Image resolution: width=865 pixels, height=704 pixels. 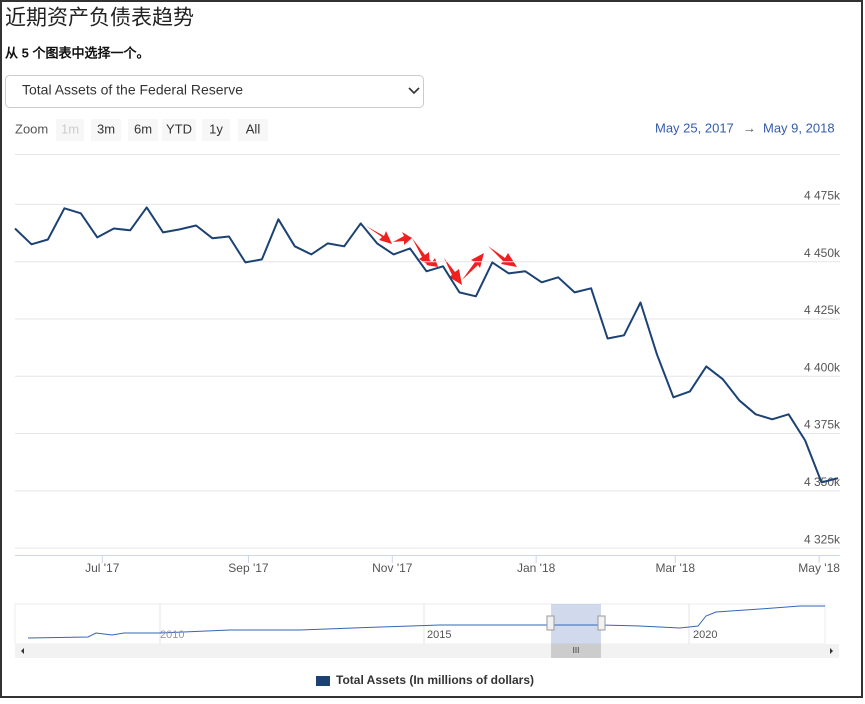 I want to click on scrollbar, so click(x=427, y=651).